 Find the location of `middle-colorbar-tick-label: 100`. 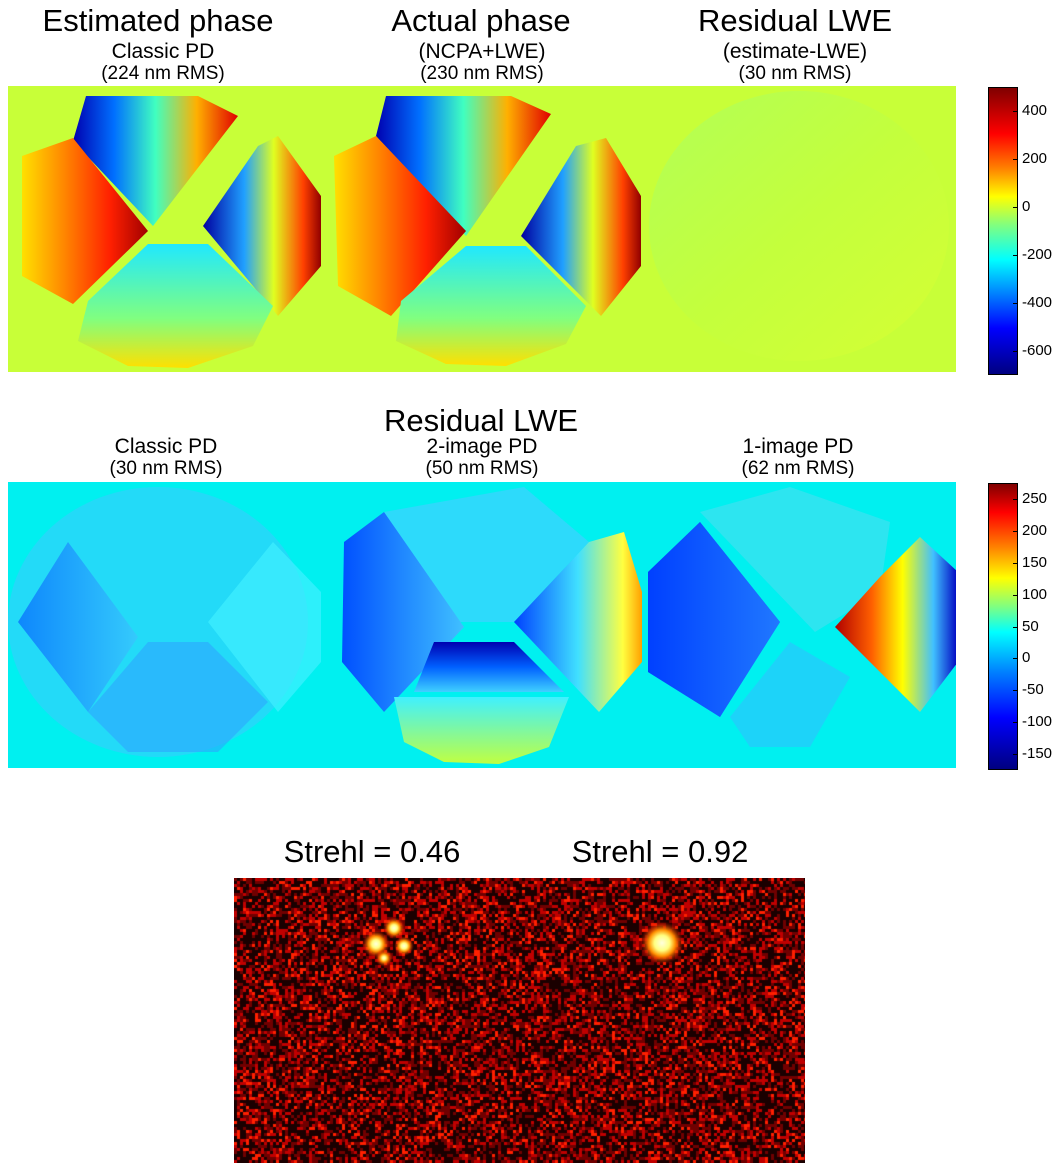

middle-colorbar-tick-label: 100 is located at coordinates (1035, 594).